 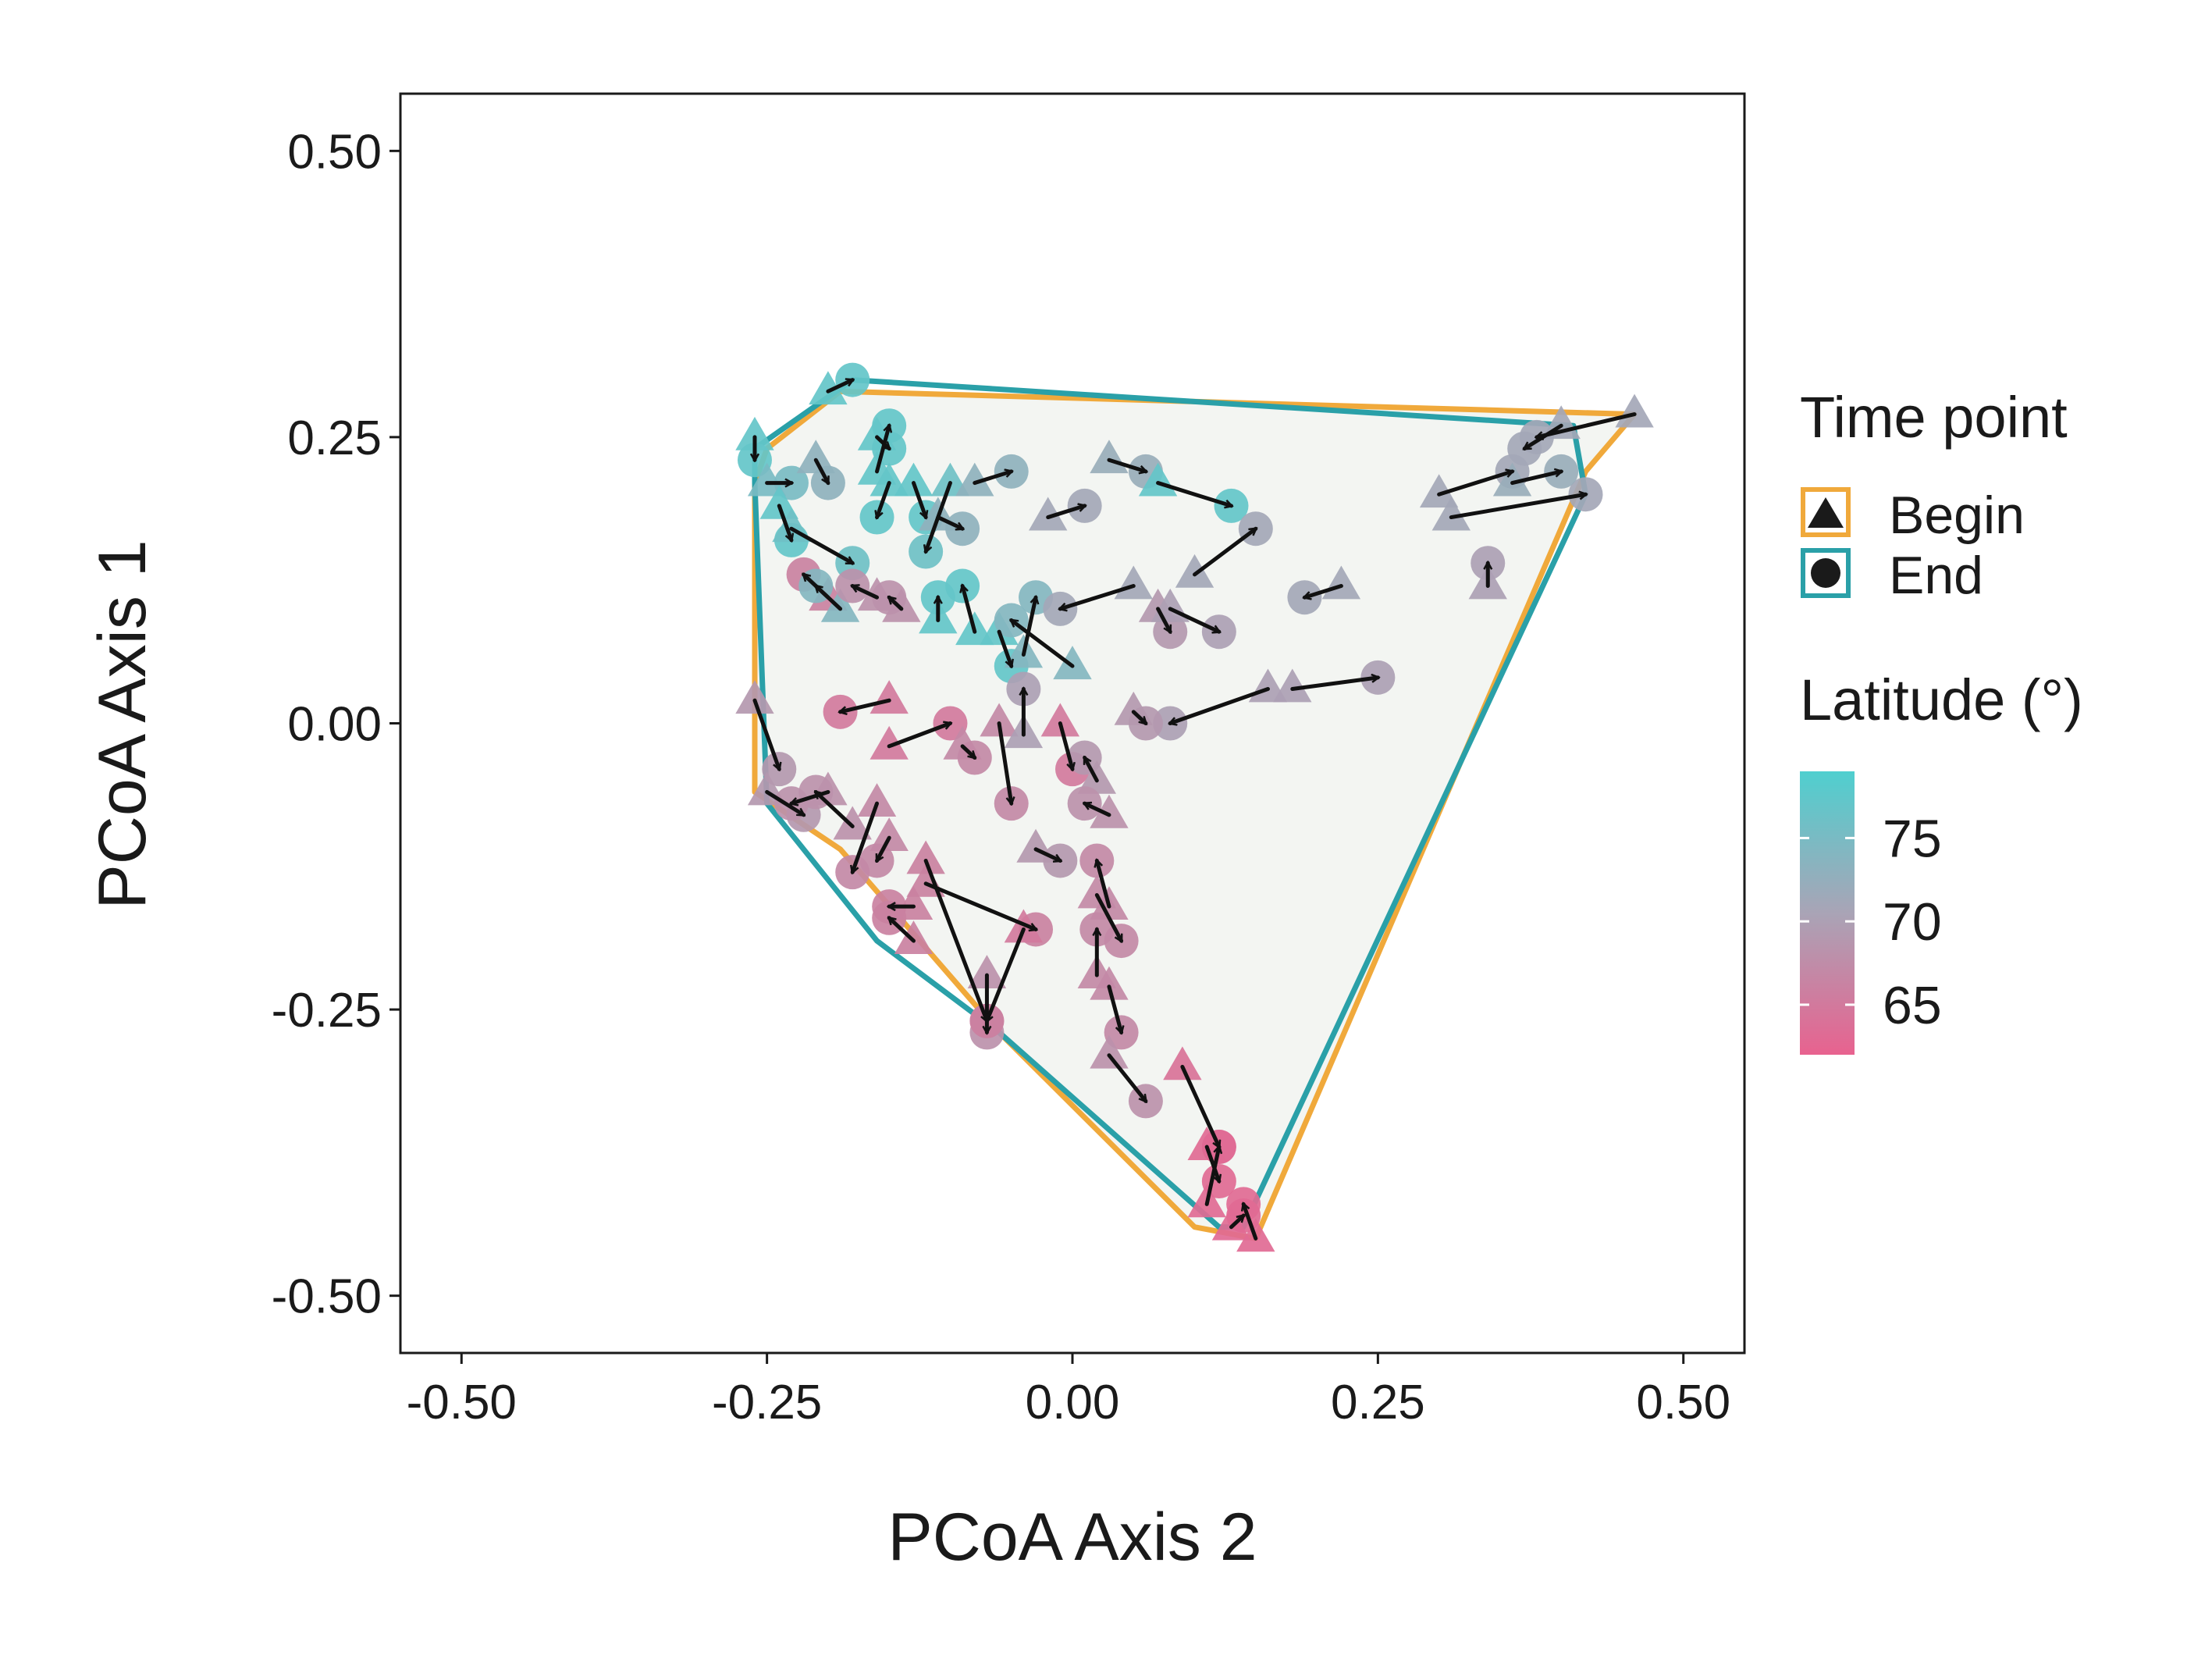 I want to click on legend: Time point Begin End Latitude (°) 75 70 65, so click(x=1942, y=720).